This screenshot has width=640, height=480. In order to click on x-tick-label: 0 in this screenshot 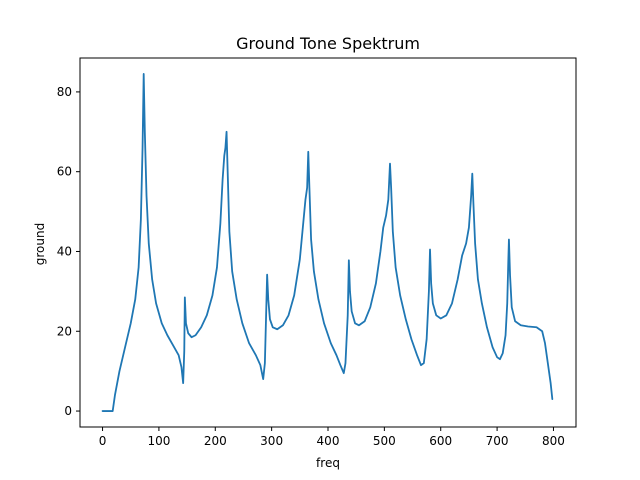, I will do `click(103, 441)`.